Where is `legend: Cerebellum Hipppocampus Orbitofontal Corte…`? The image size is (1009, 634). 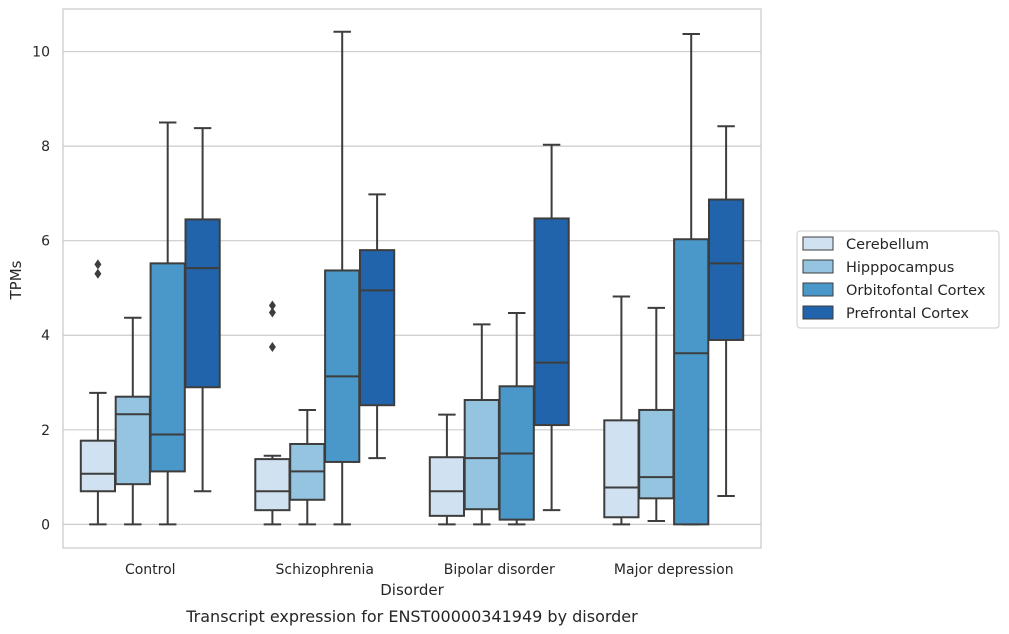
legend: Cerebellum Hipppocampus Orbitofontal Corte… is located at coordinates (898, 279).